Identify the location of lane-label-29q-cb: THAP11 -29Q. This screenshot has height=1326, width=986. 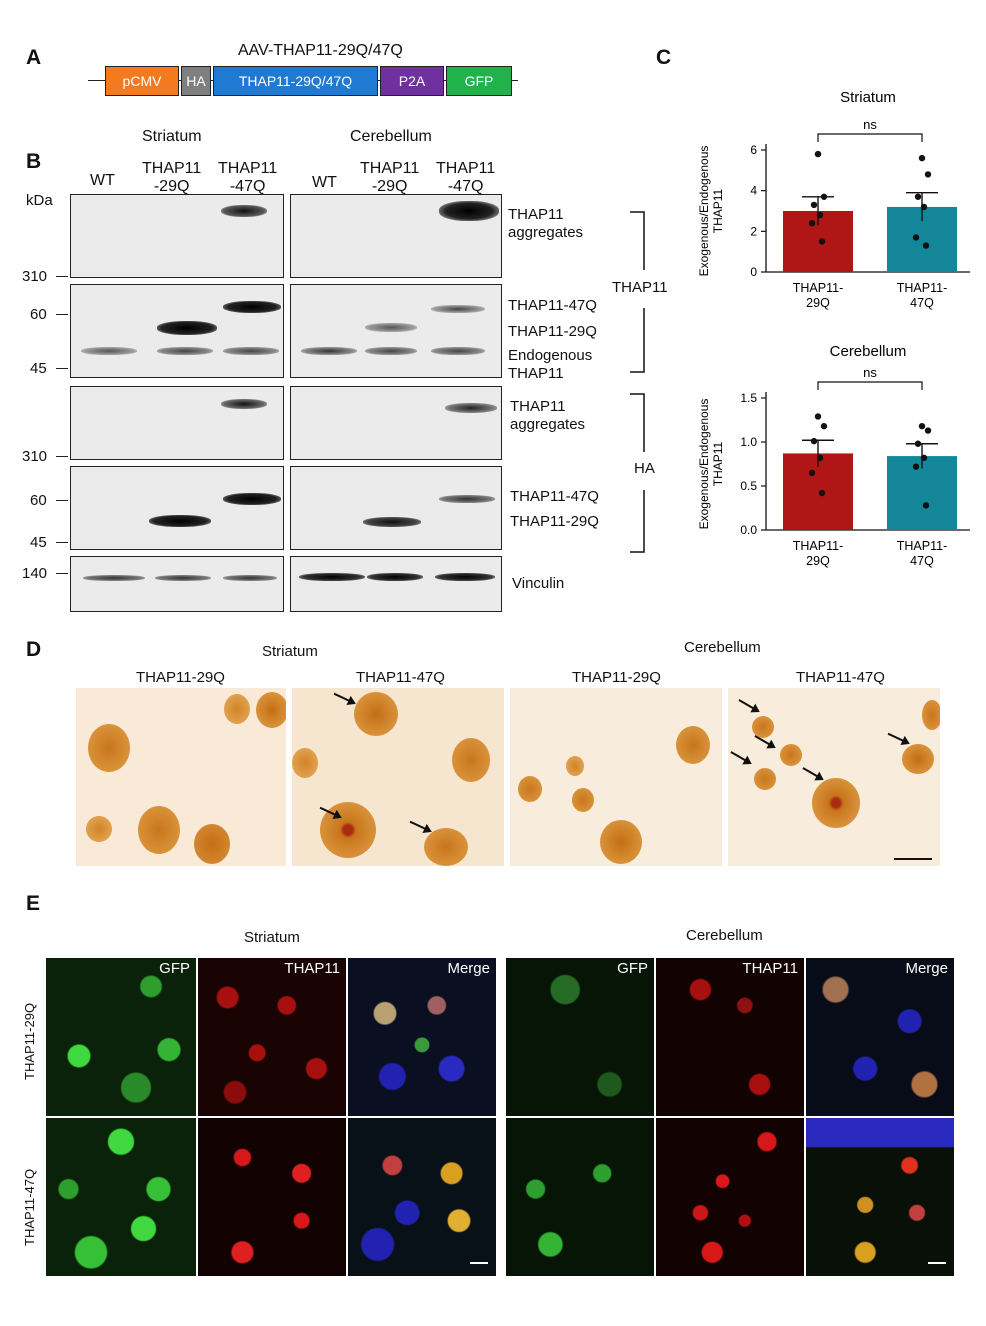
(390, 177).